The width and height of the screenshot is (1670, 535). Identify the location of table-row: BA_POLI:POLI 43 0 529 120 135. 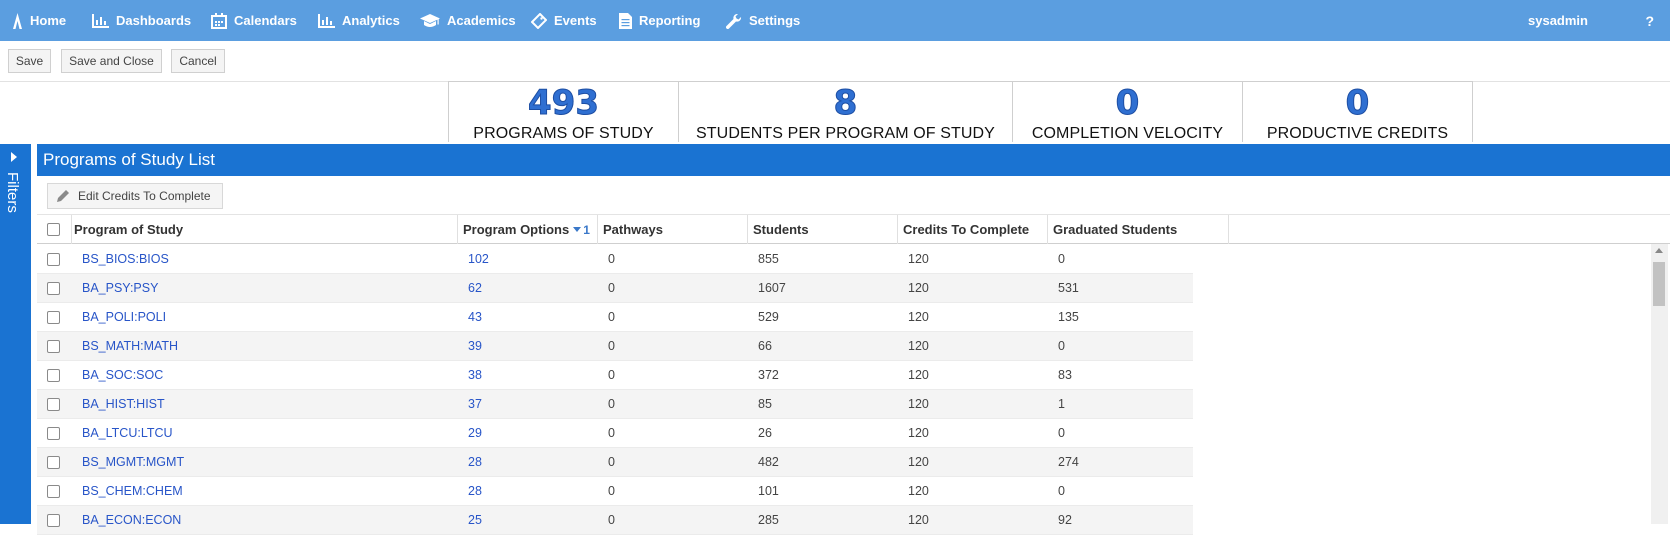
(615, 317).